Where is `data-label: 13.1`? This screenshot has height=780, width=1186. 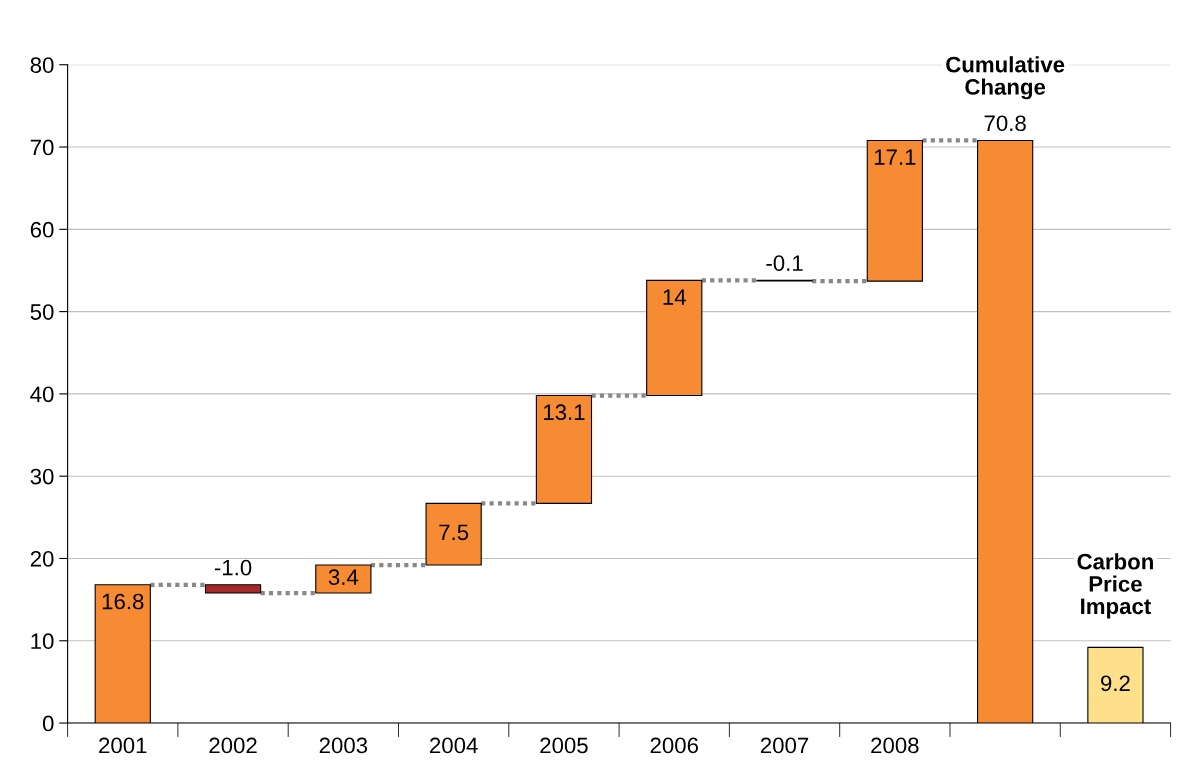 data-label: 13.1 is located at coordinates (564, 412).